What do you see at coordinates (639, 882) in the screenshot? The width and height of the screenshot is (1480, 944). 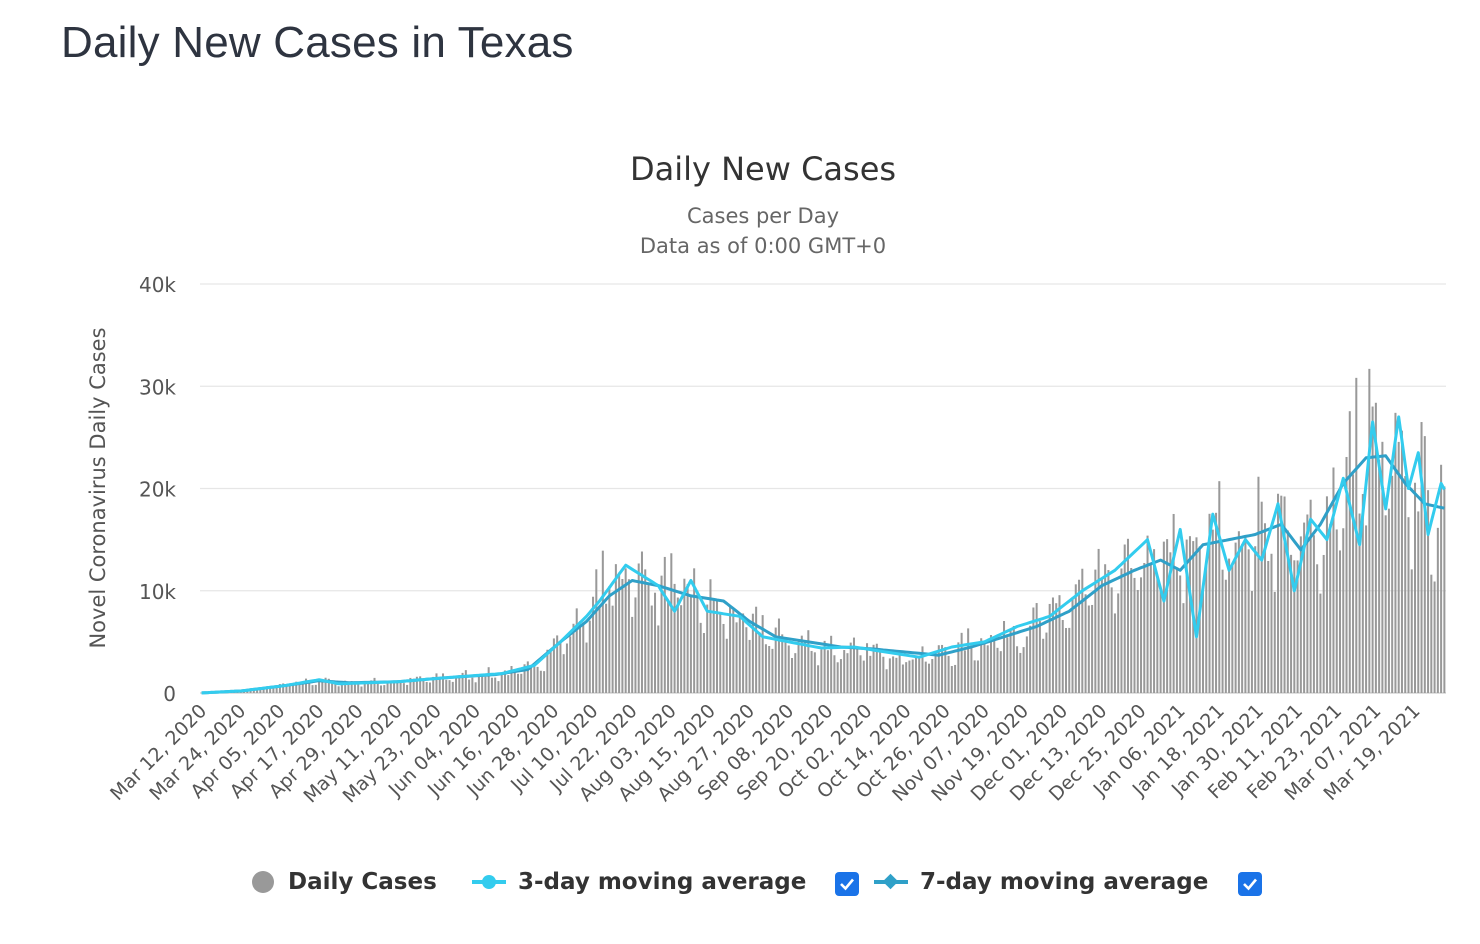 I see `legend-3-day-average: 3-day moving average` at bounding box center [639, 882].